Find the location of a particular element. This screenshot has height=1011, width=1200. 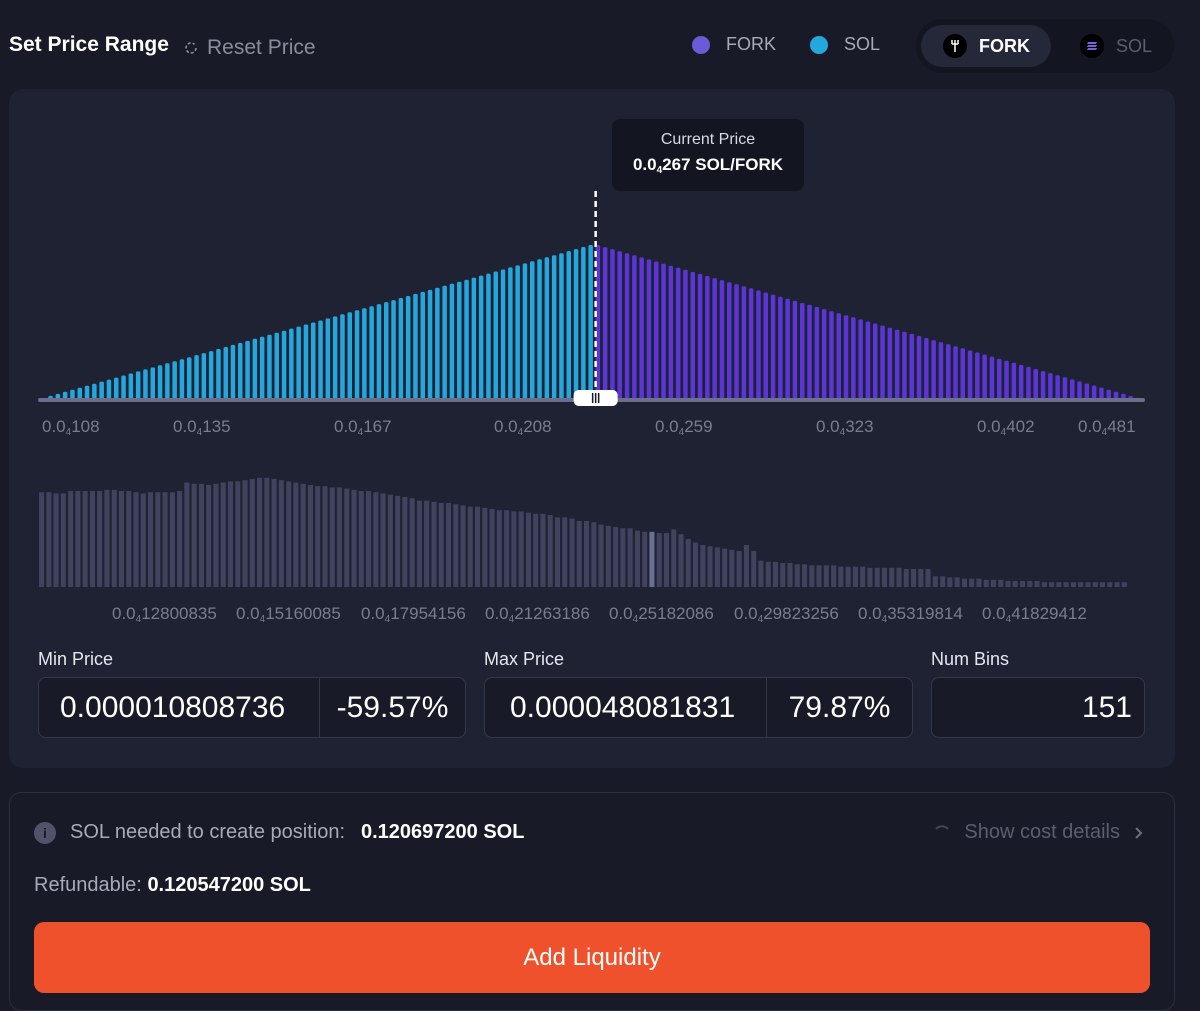

num-bins-input: 151 is located at coordinates (1106, 707).